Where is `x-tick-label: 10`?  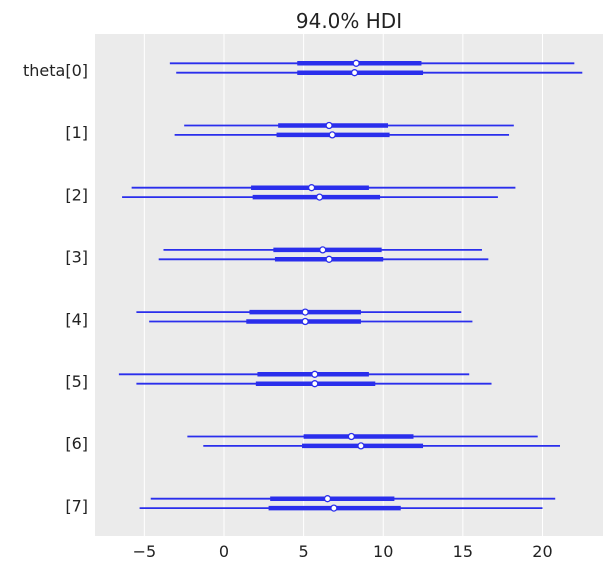
x-tick-label: 10 is located at coordinates (383, 551).